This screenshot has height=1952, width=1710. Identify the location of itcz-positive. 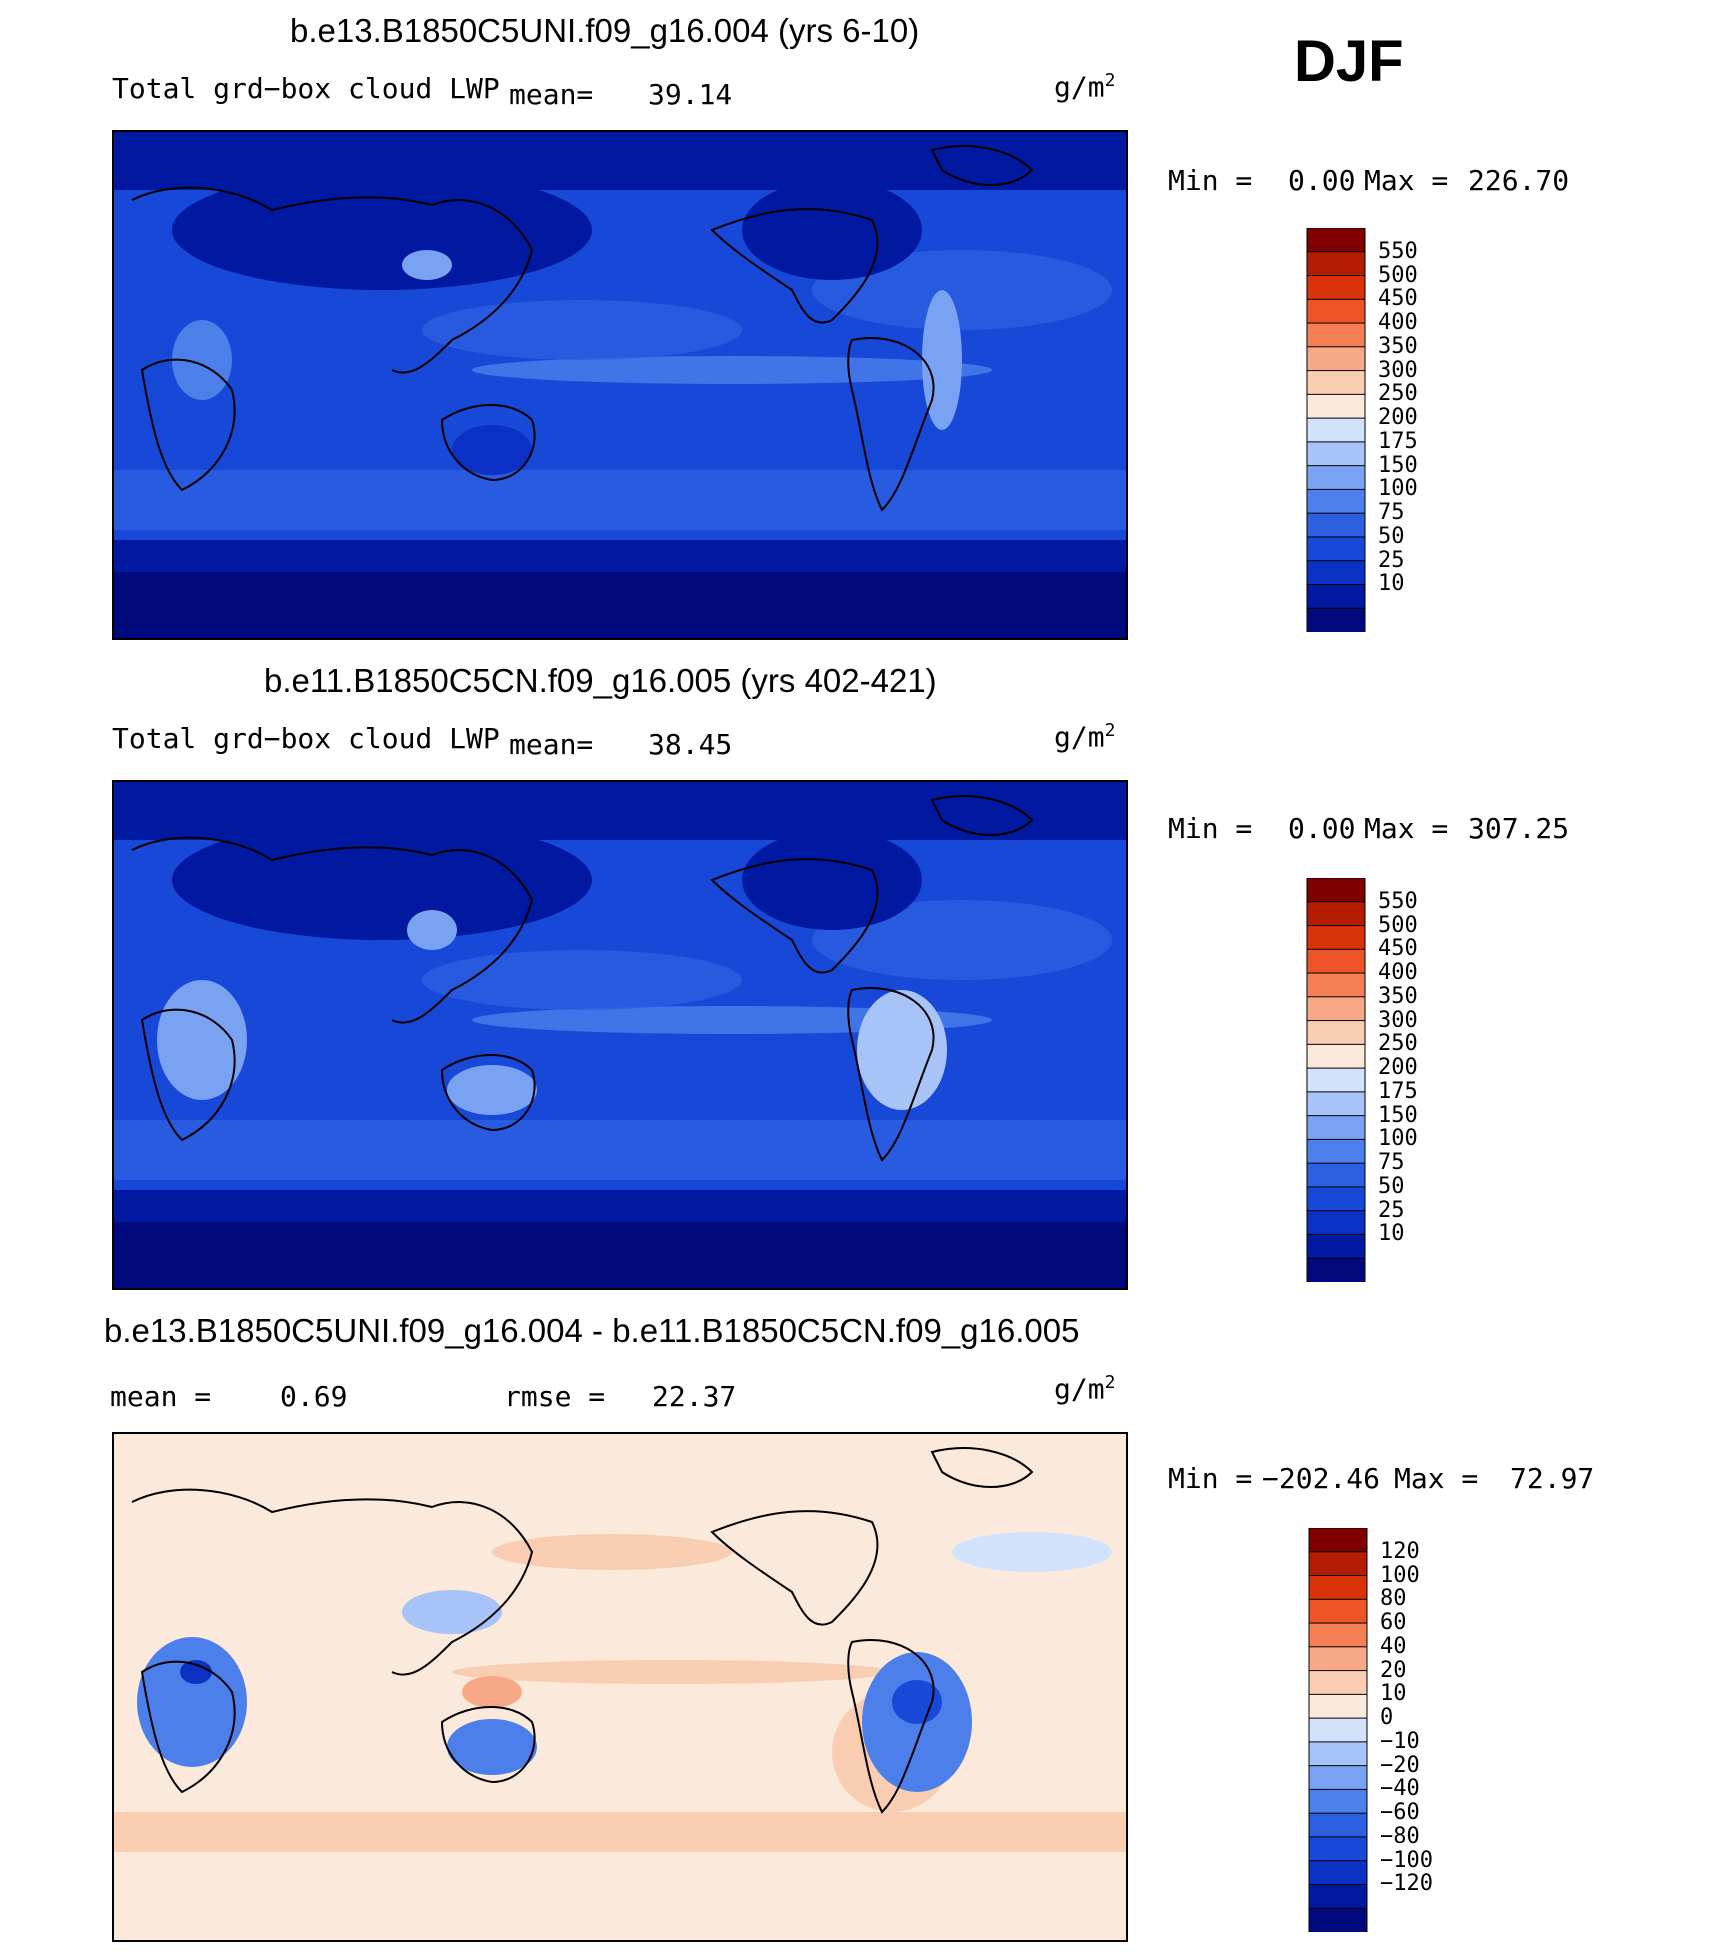
(672, 1672).